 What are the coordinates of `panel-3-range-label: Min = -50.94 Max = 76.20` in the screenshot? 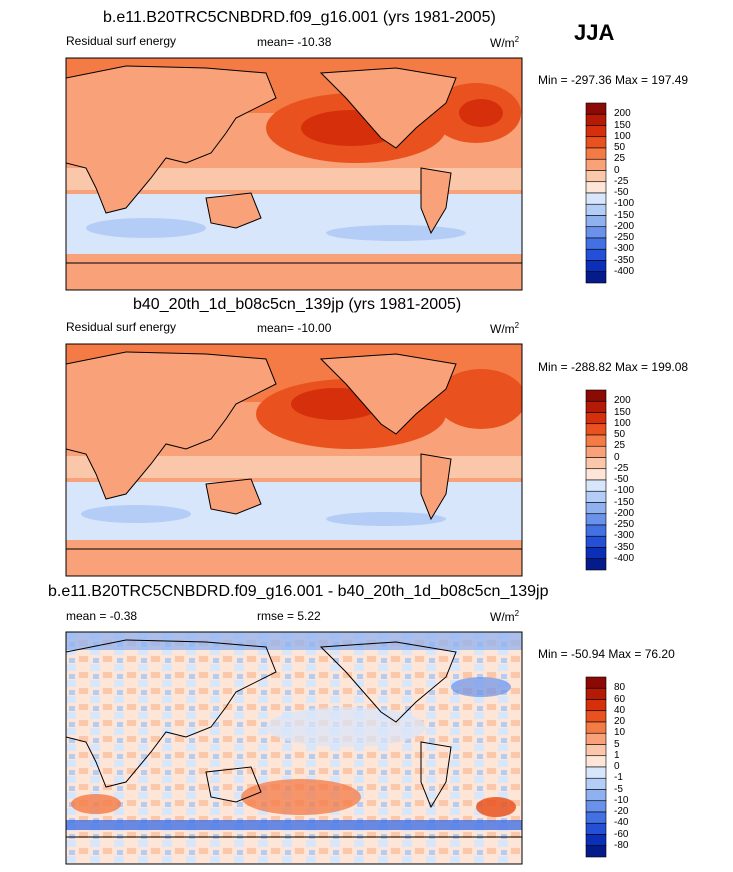 It's located at (606, 654).